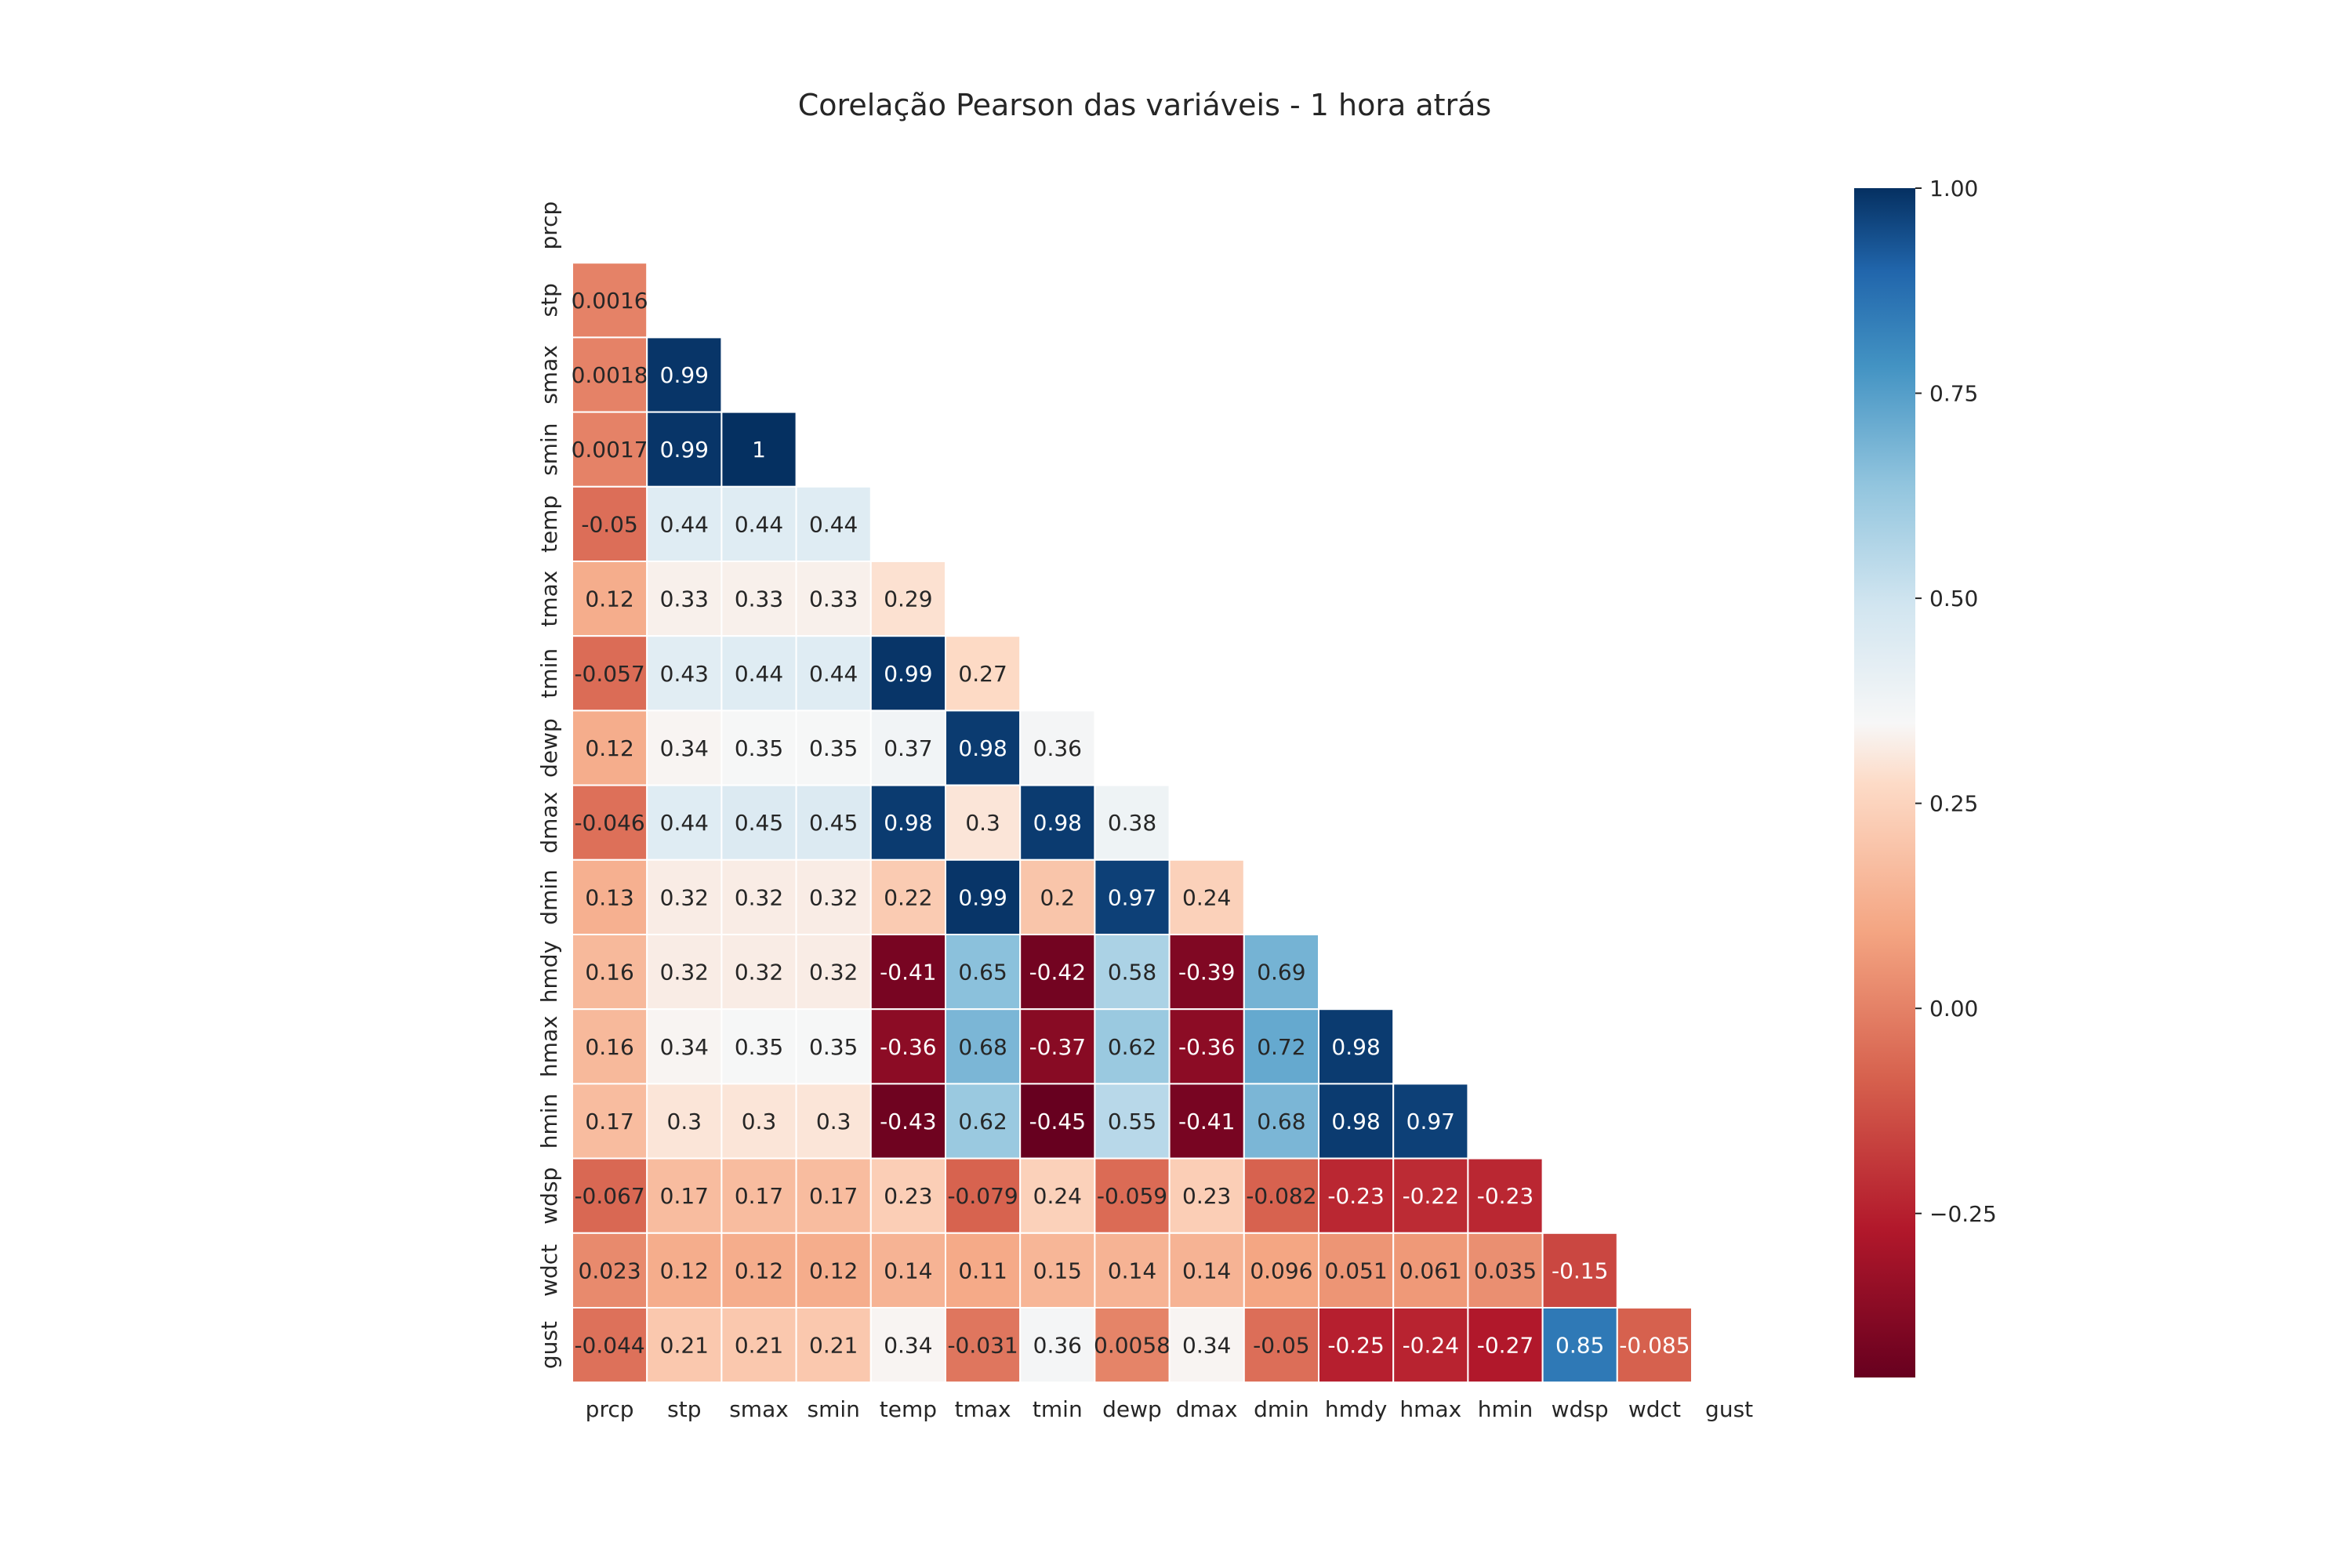 The height and width of the screenshot is (1568, 2352). What do you see at coordinates (1281, 1409) in the screenshot?
I see `x-tick-label: dmin` at bounding box center [1281, 1409].